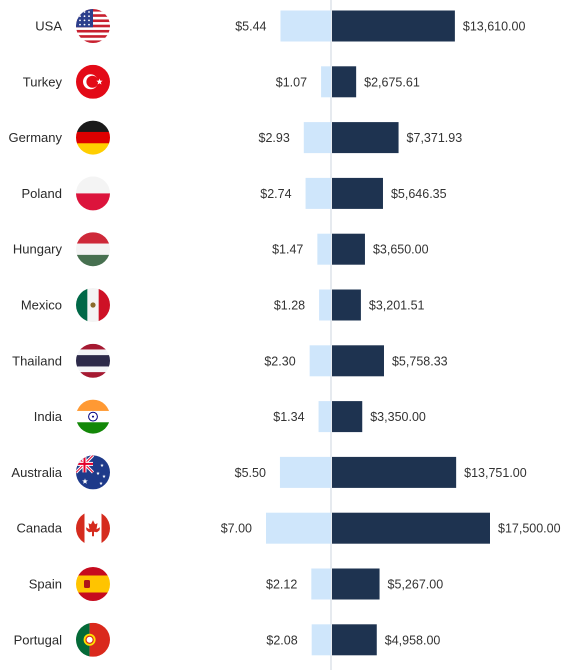  What do you see at coordinates (529, 529) in the screenshot?
I see `right-value-label: $17,500.00` at bounding box center [529, 529].